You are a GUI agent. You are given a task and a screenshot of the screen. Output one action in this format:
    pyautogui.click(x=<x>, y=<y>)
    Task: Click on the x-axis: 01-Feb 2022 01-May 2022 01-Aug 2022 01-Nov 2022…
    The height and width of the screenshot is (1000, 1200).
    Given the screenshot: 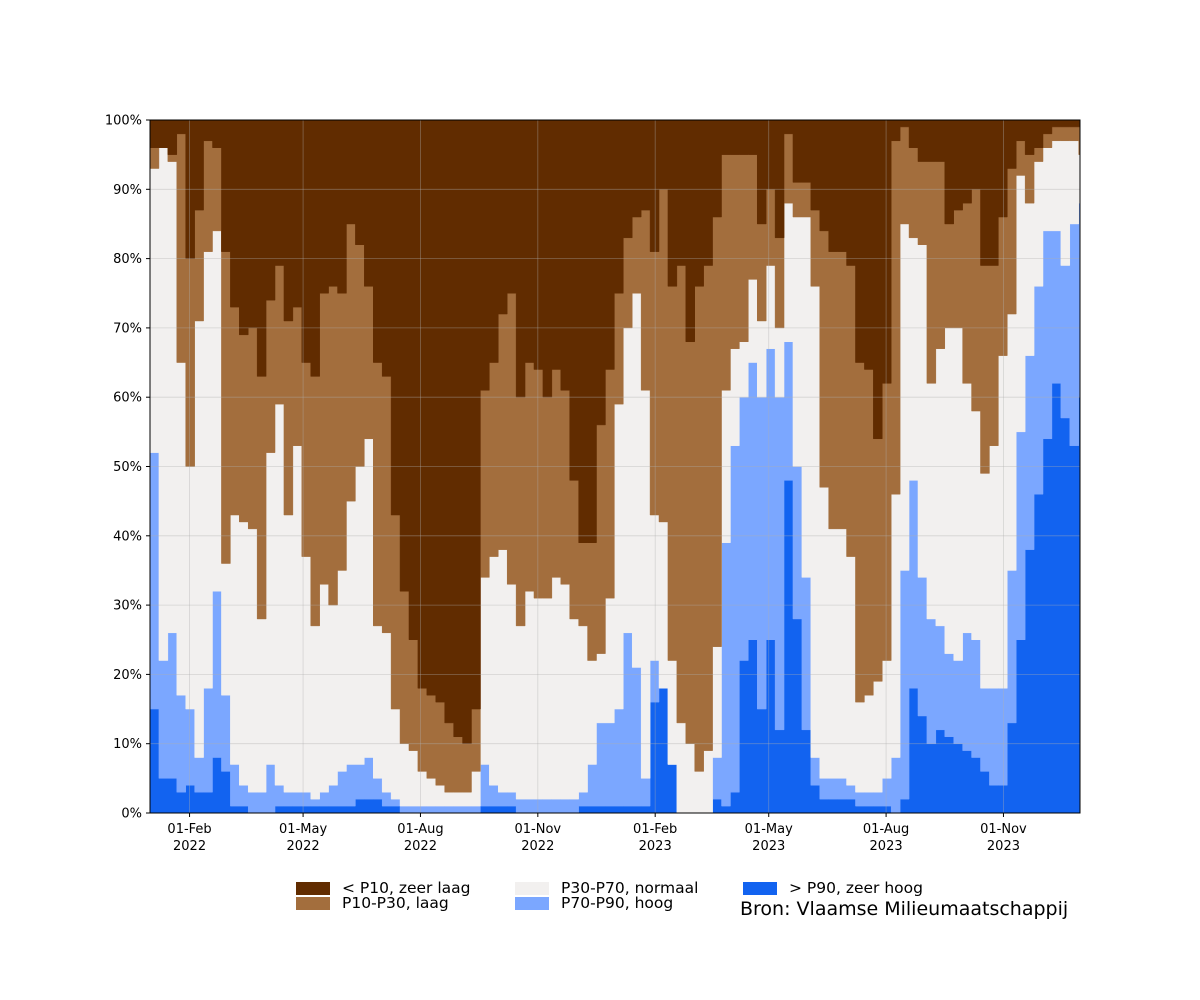 What is the action you would take?
    pyautogui.click(x=597, y=833)
    